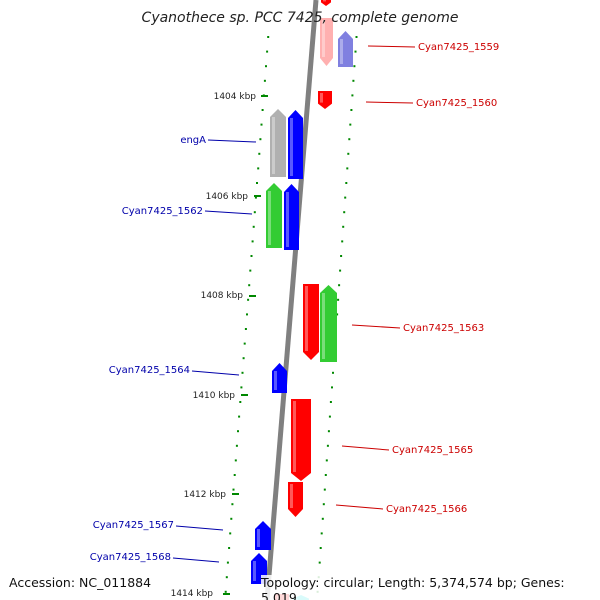  What do you see at coordinates (432, 450) in the screenshot?
I see `gene-label-cyan7425-1565: Cyan7425_1565` at bounding box center [432, 450].